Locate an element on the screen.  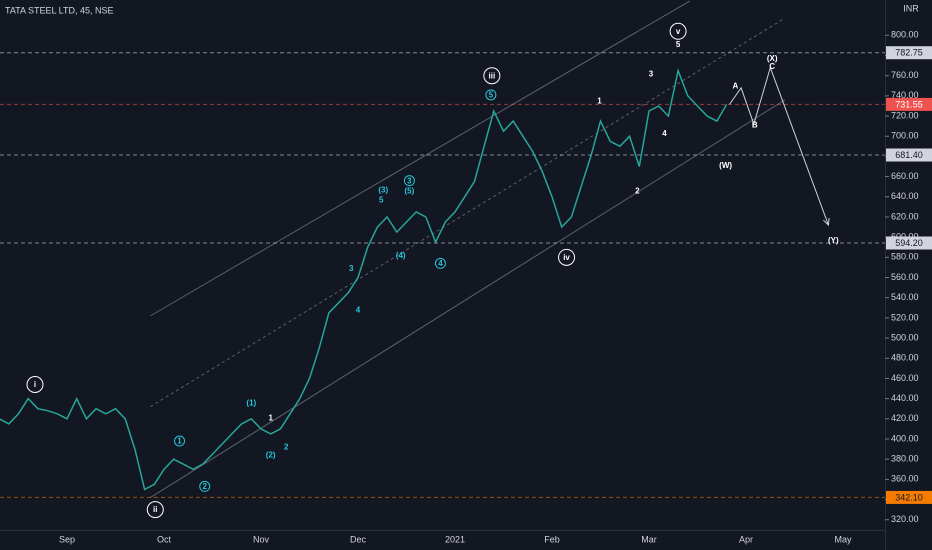
wave-label: (1) is located at coordinates (251, 402).